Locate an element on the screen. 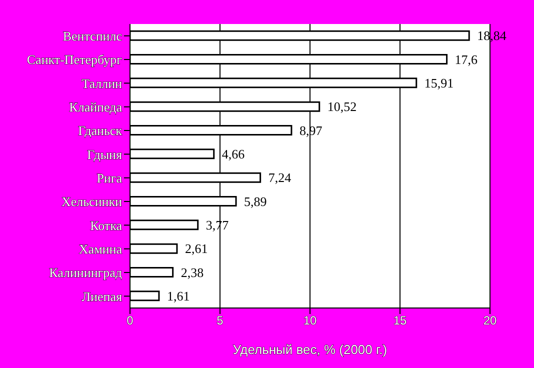 This screenshot has height=368, width=534. data-label: 2,38 is located at coordinates (192, 272).